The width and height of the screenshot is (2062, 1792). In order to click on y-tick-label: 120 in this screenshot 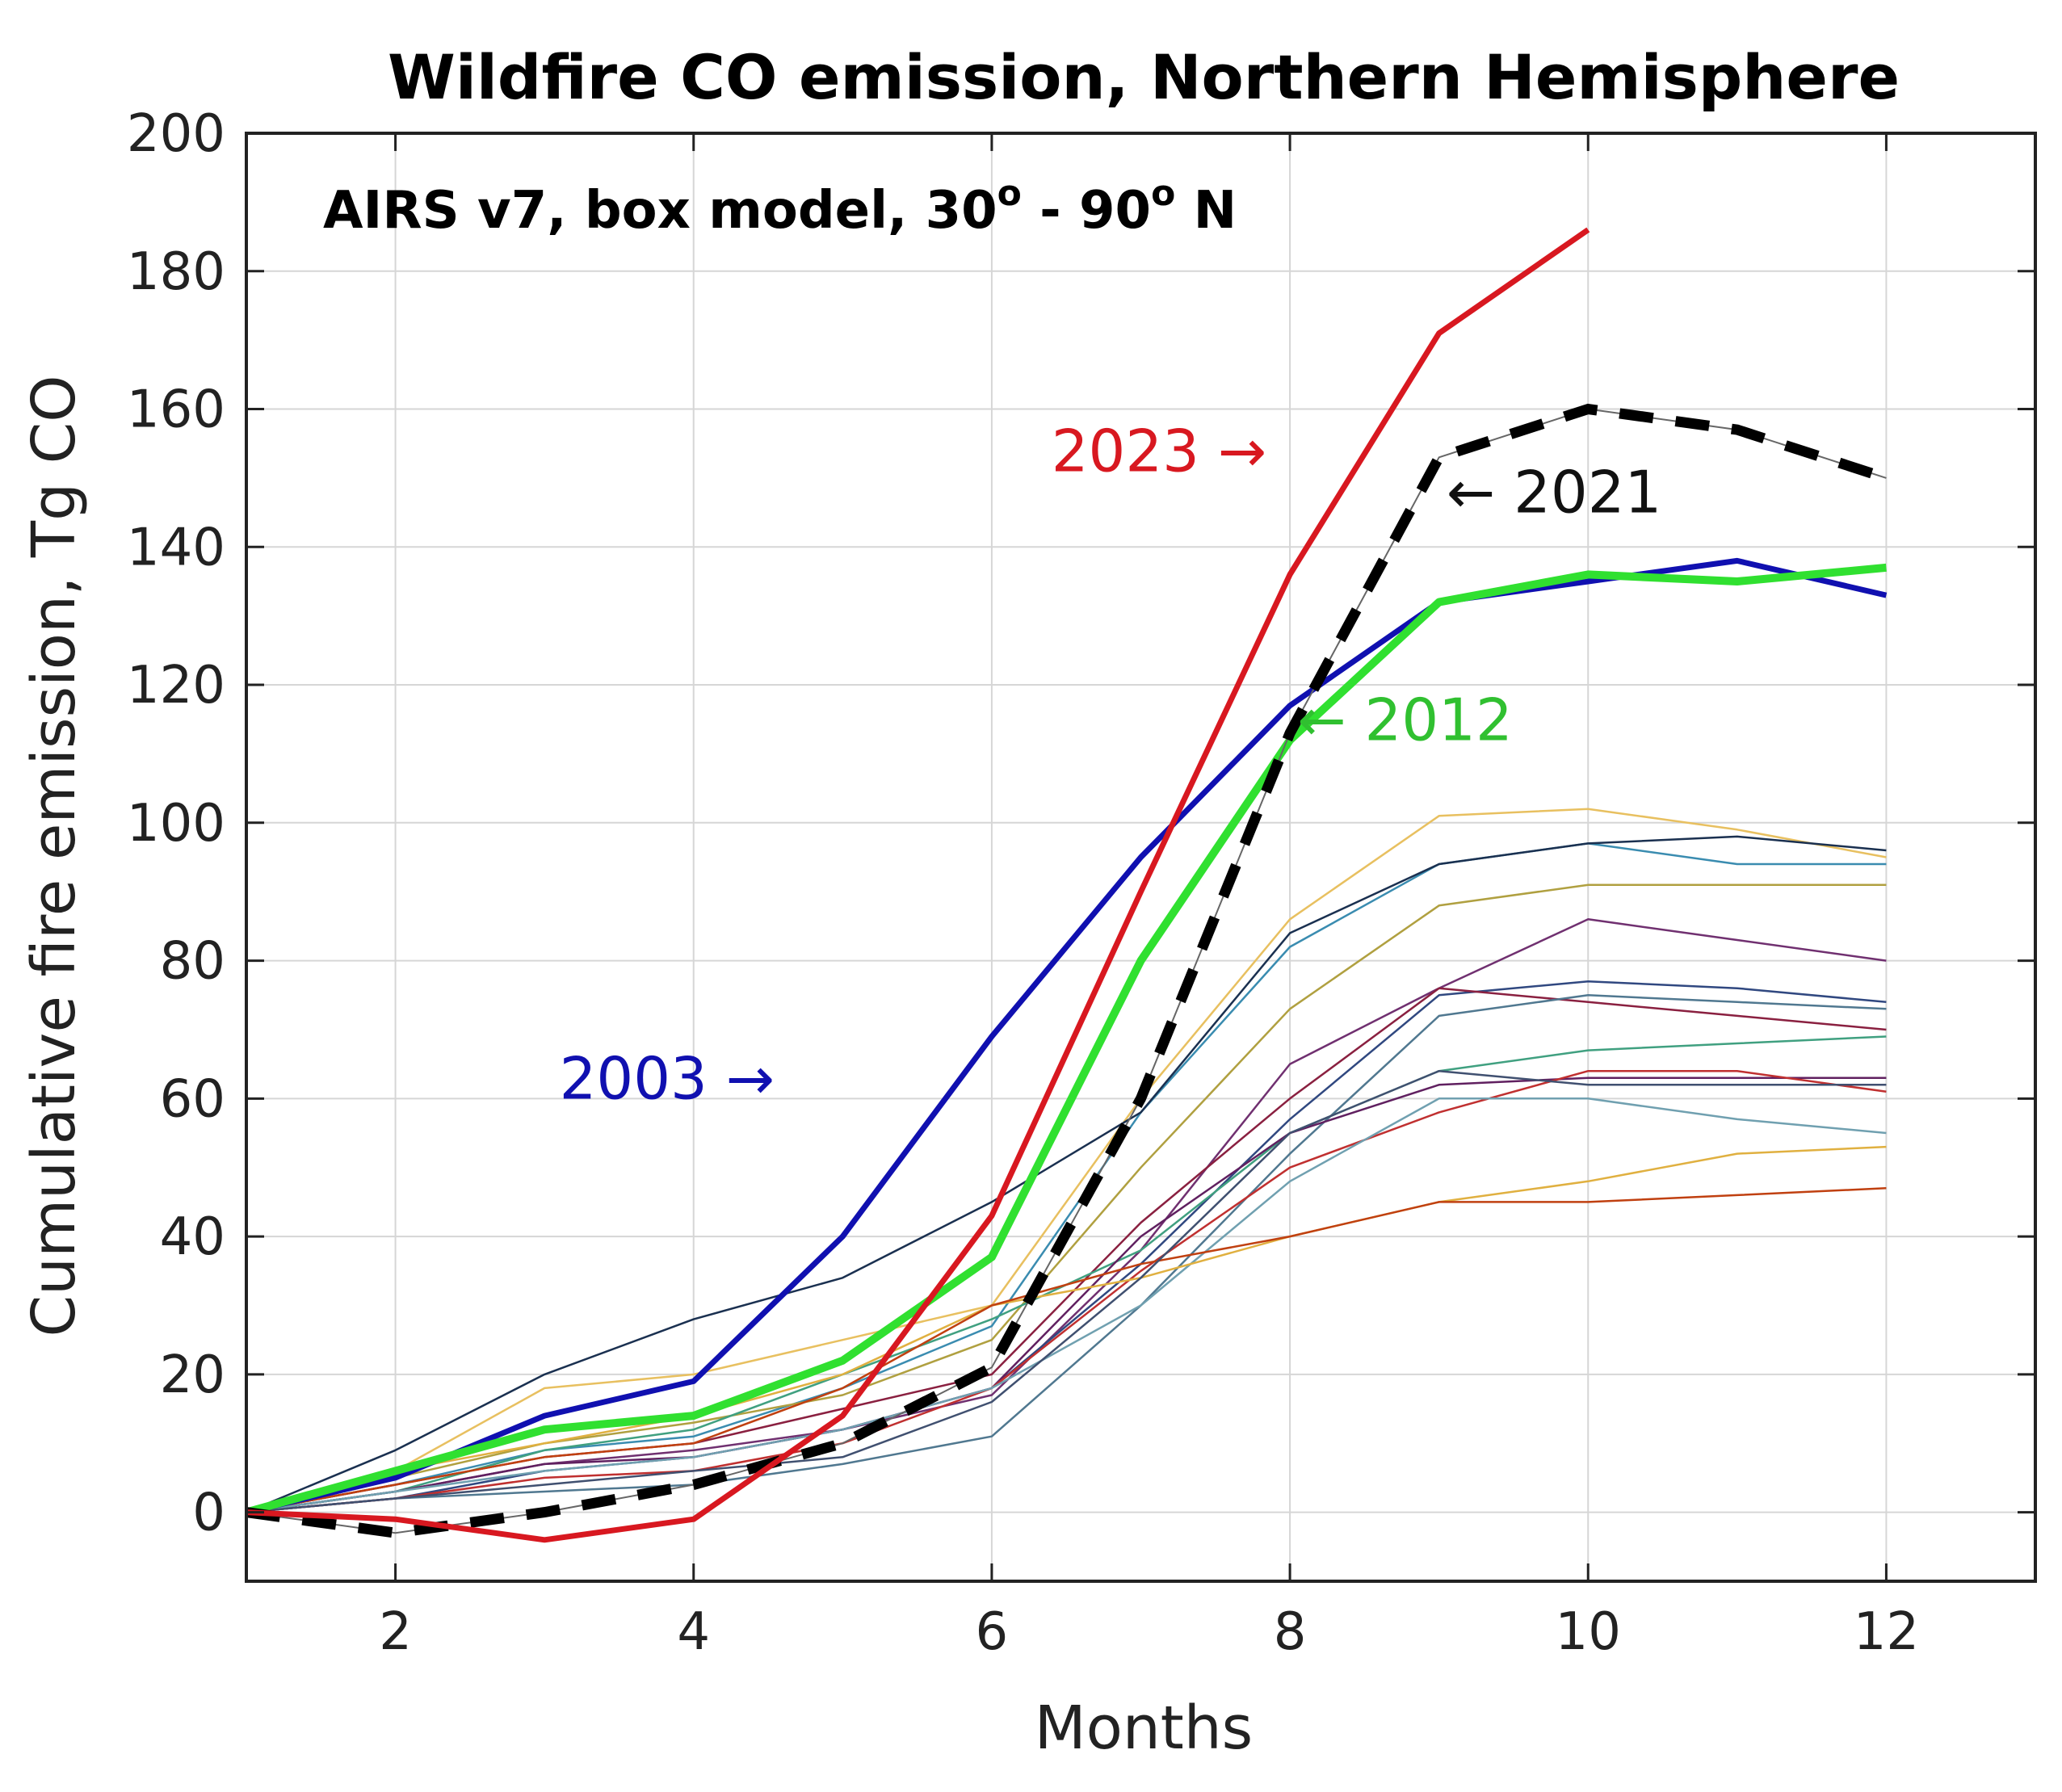, I will do `click(176, 686)`.